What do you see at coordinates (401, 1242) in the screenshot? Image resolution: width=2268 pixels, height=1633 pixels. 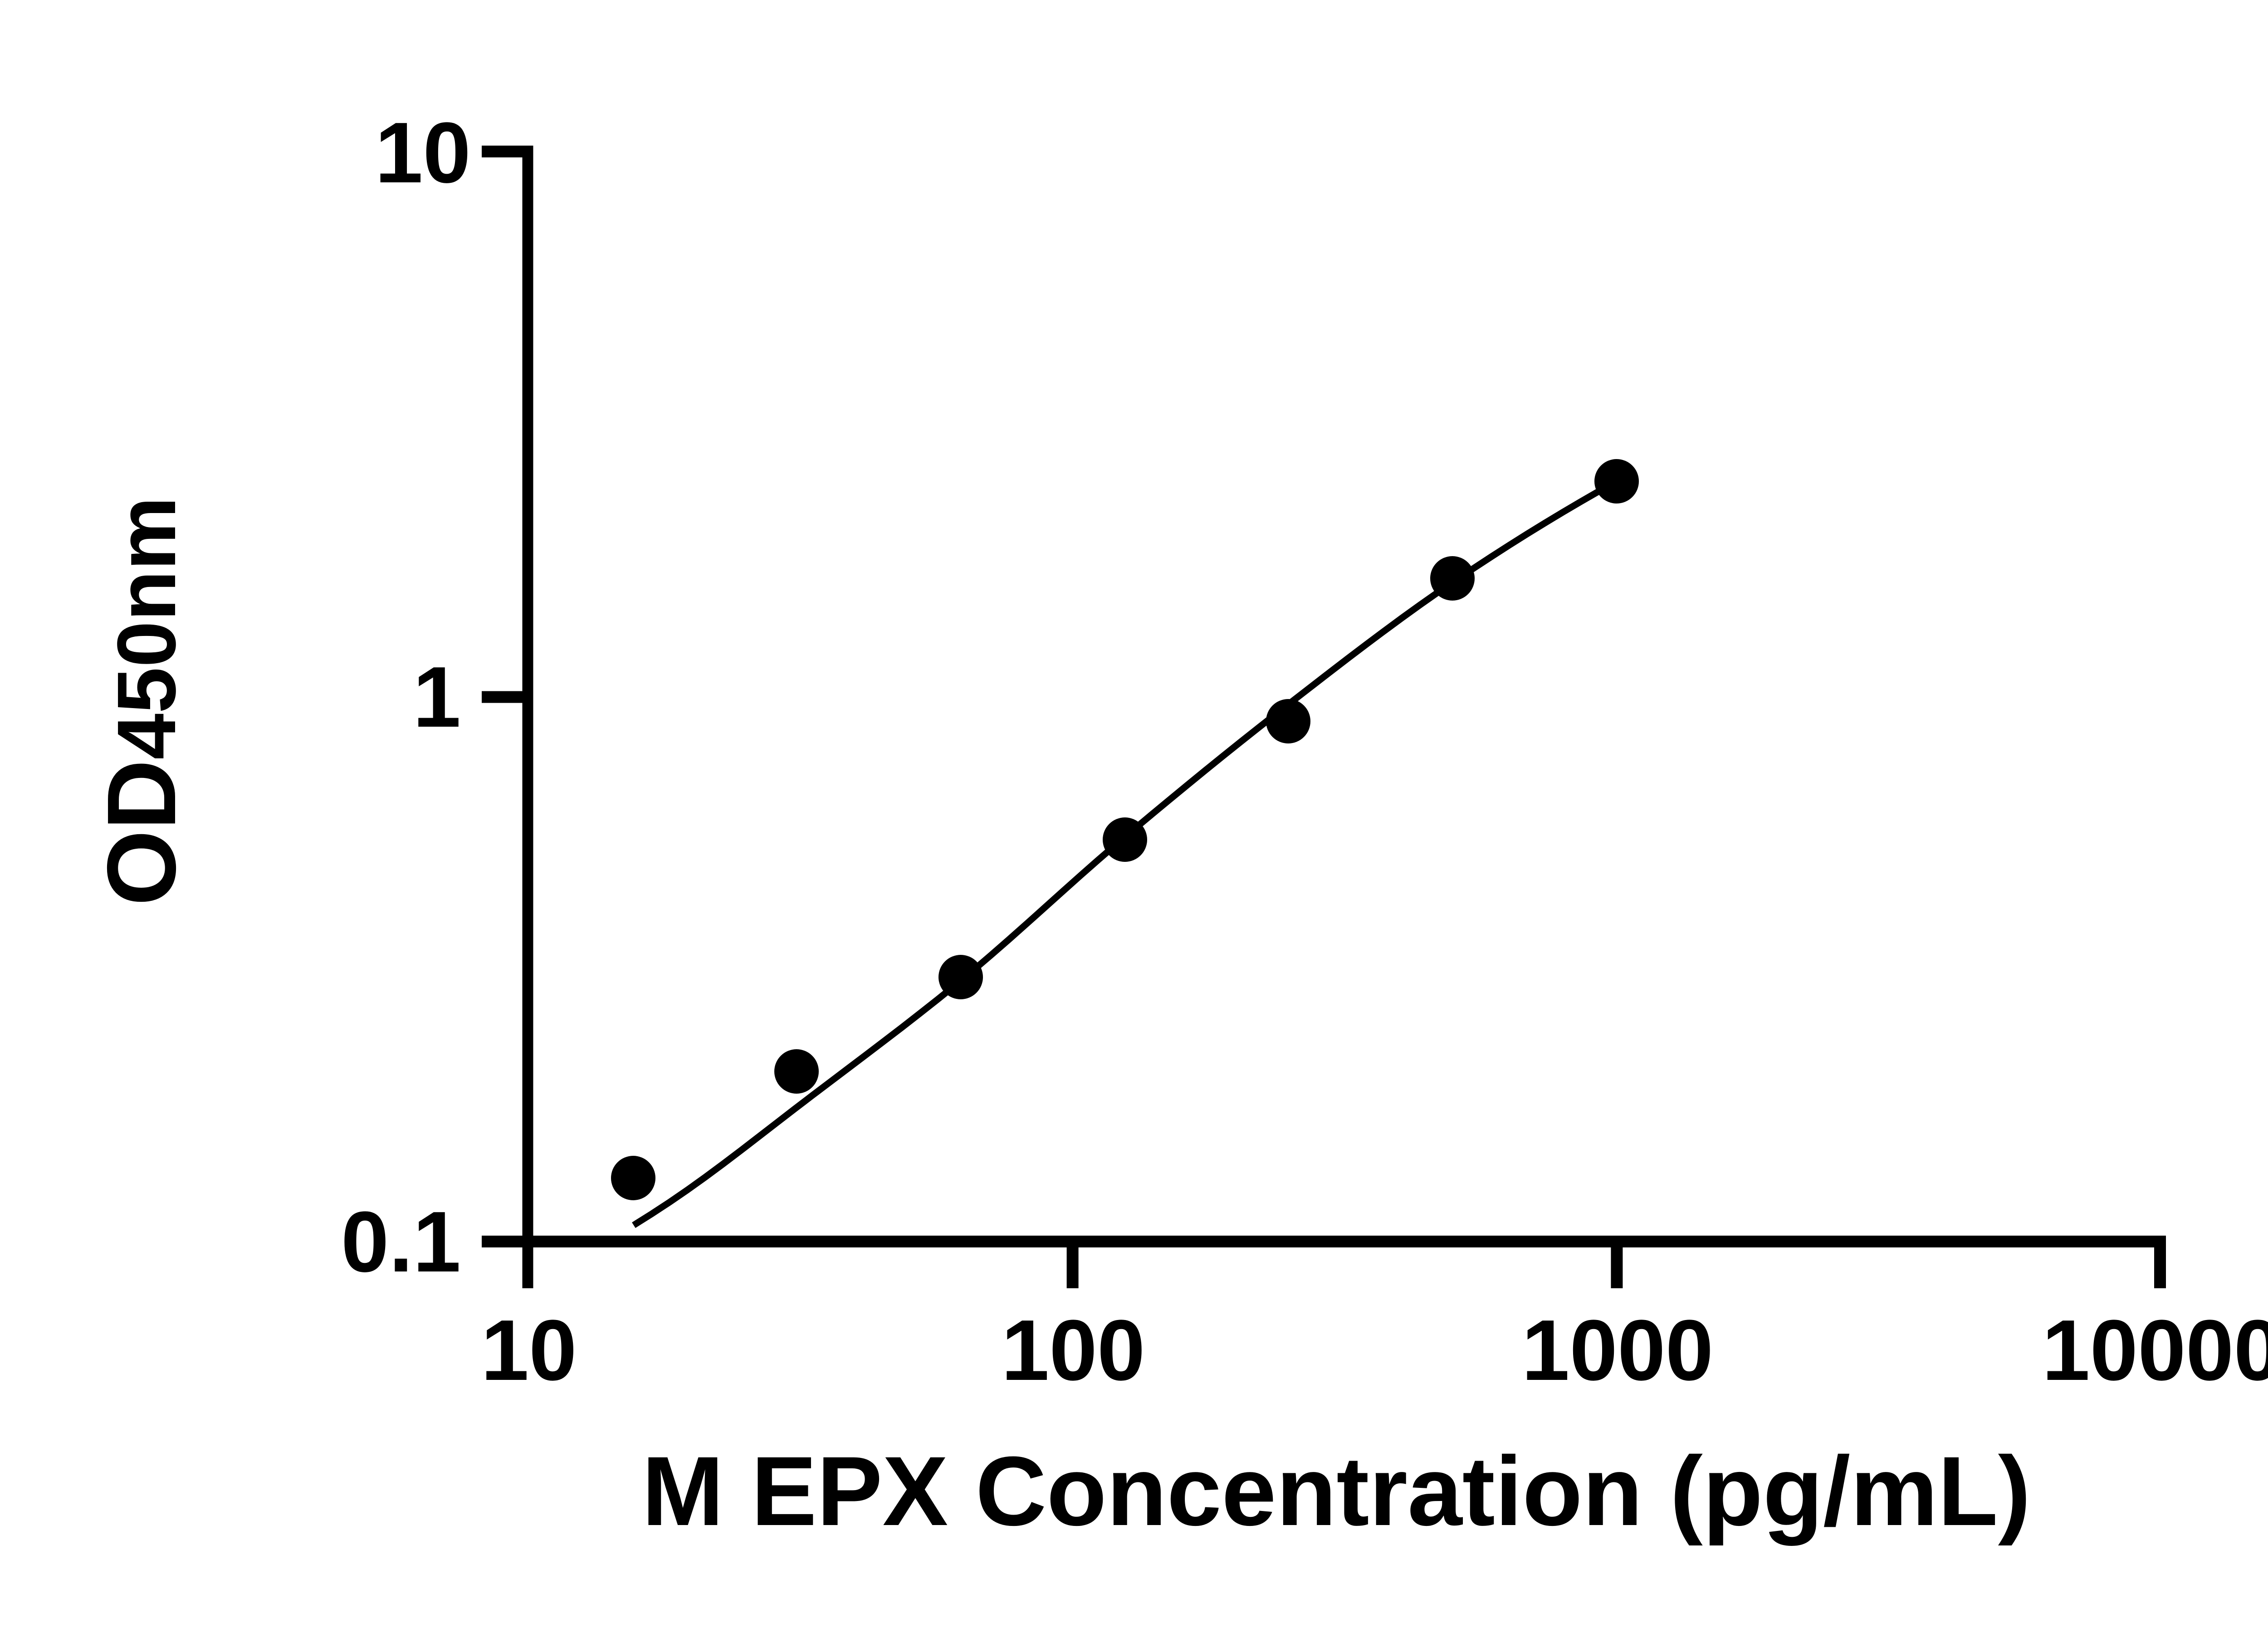 I see `svg-text: 0.1` at bounding box center [401, 1242].